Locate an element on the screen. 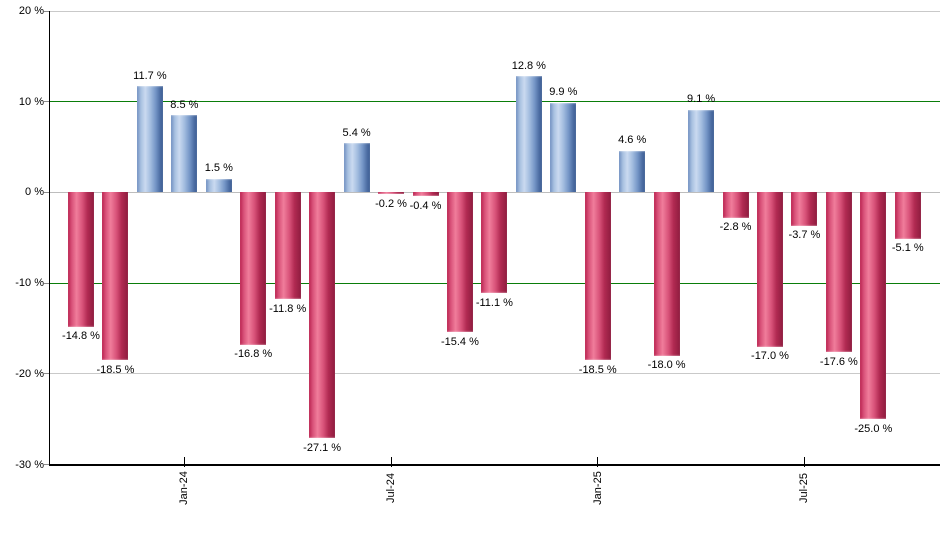  x-axis-label: Jan-24 is located at coordinates (184, 488).